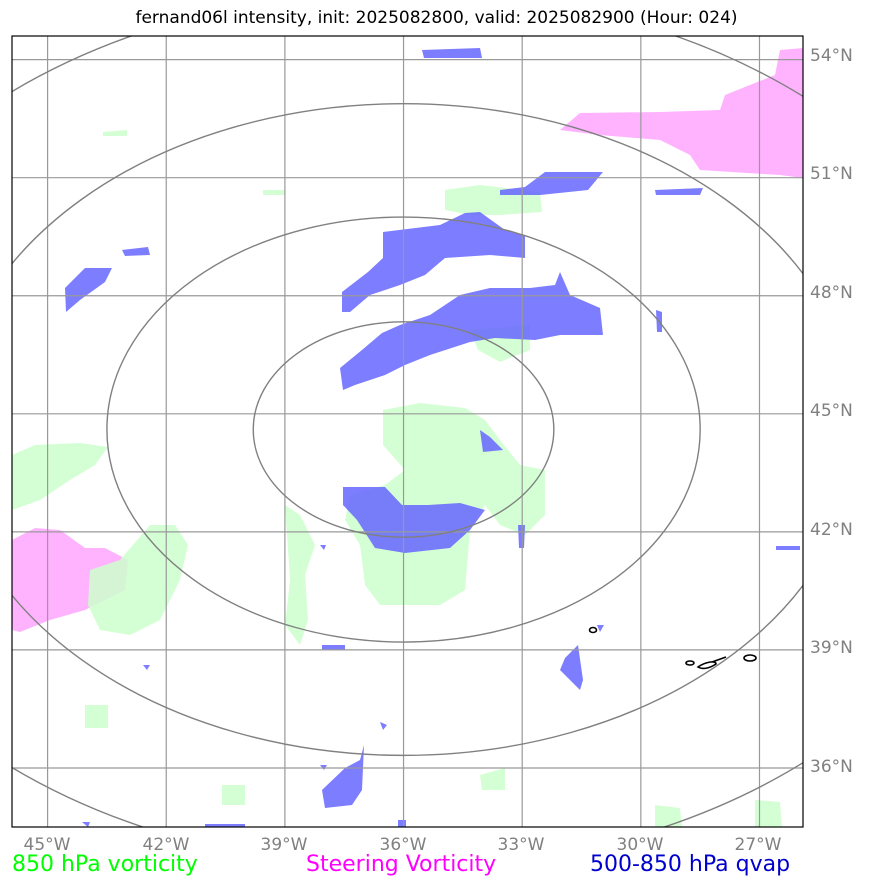 The image size is (873, 891). I want to click on lat-label: 51°N, so click(831, 174).